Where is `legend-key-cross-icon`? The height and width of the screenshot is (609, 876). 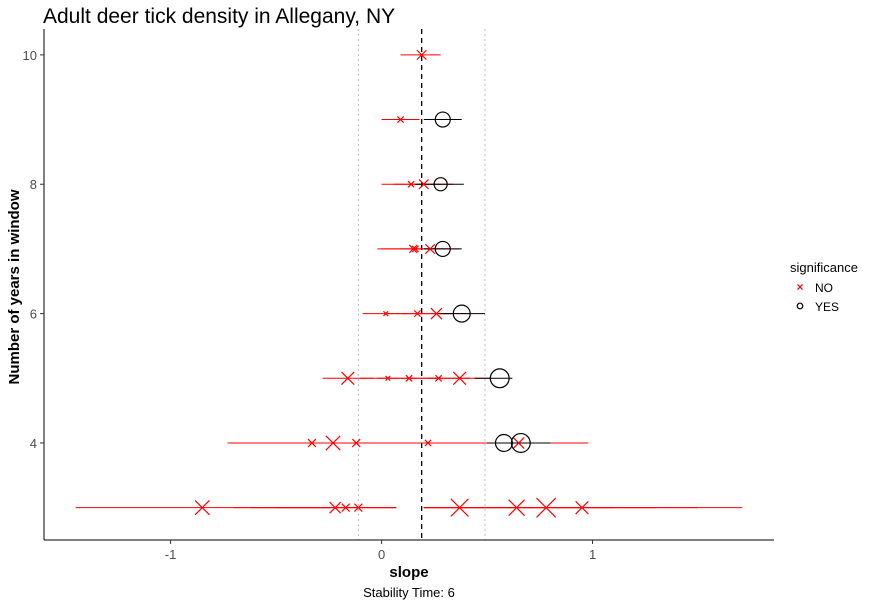
legend-key-cross-icon is located at coordinates (800, 287).